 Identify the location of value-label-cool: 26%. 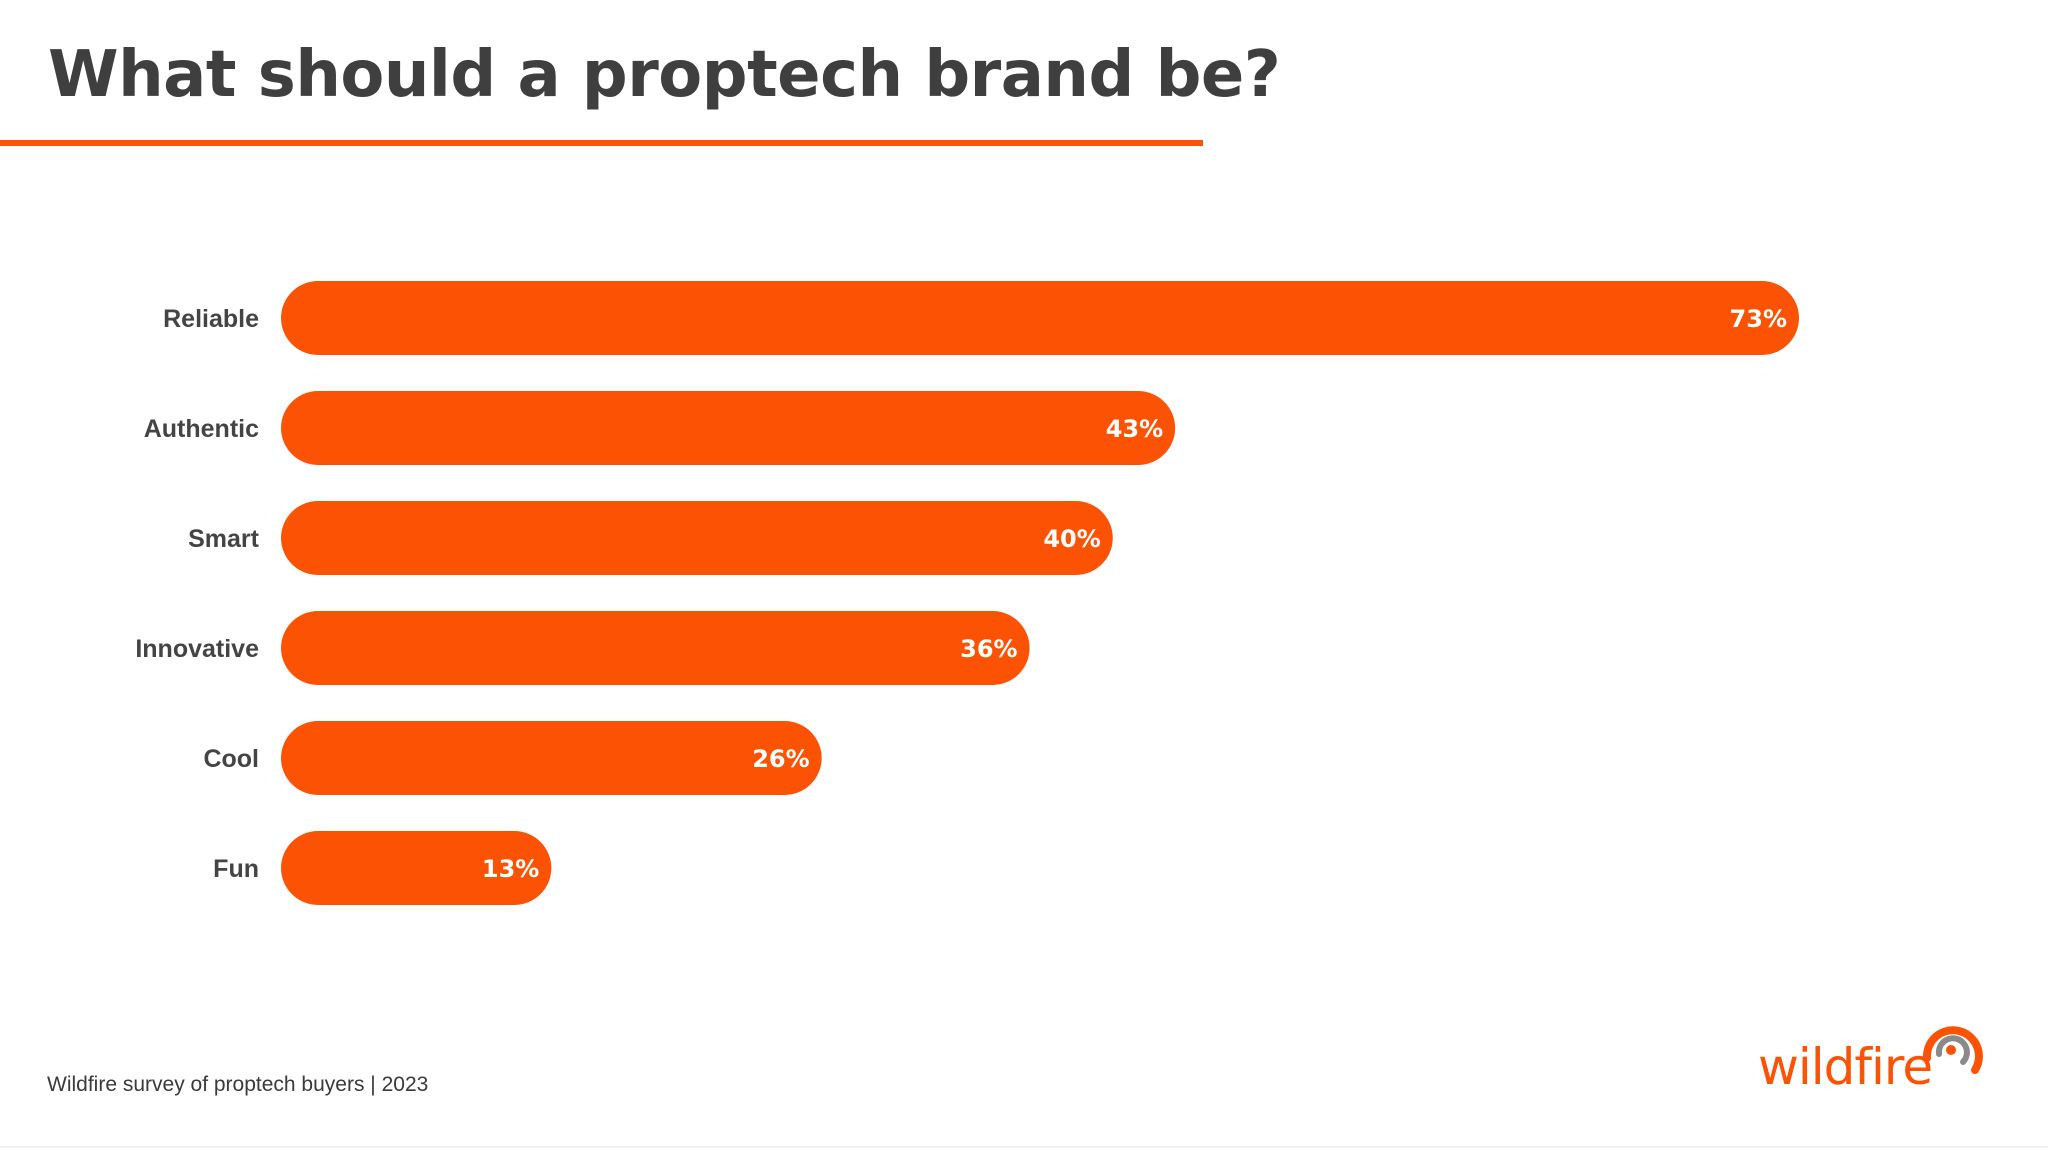
(780, 759).